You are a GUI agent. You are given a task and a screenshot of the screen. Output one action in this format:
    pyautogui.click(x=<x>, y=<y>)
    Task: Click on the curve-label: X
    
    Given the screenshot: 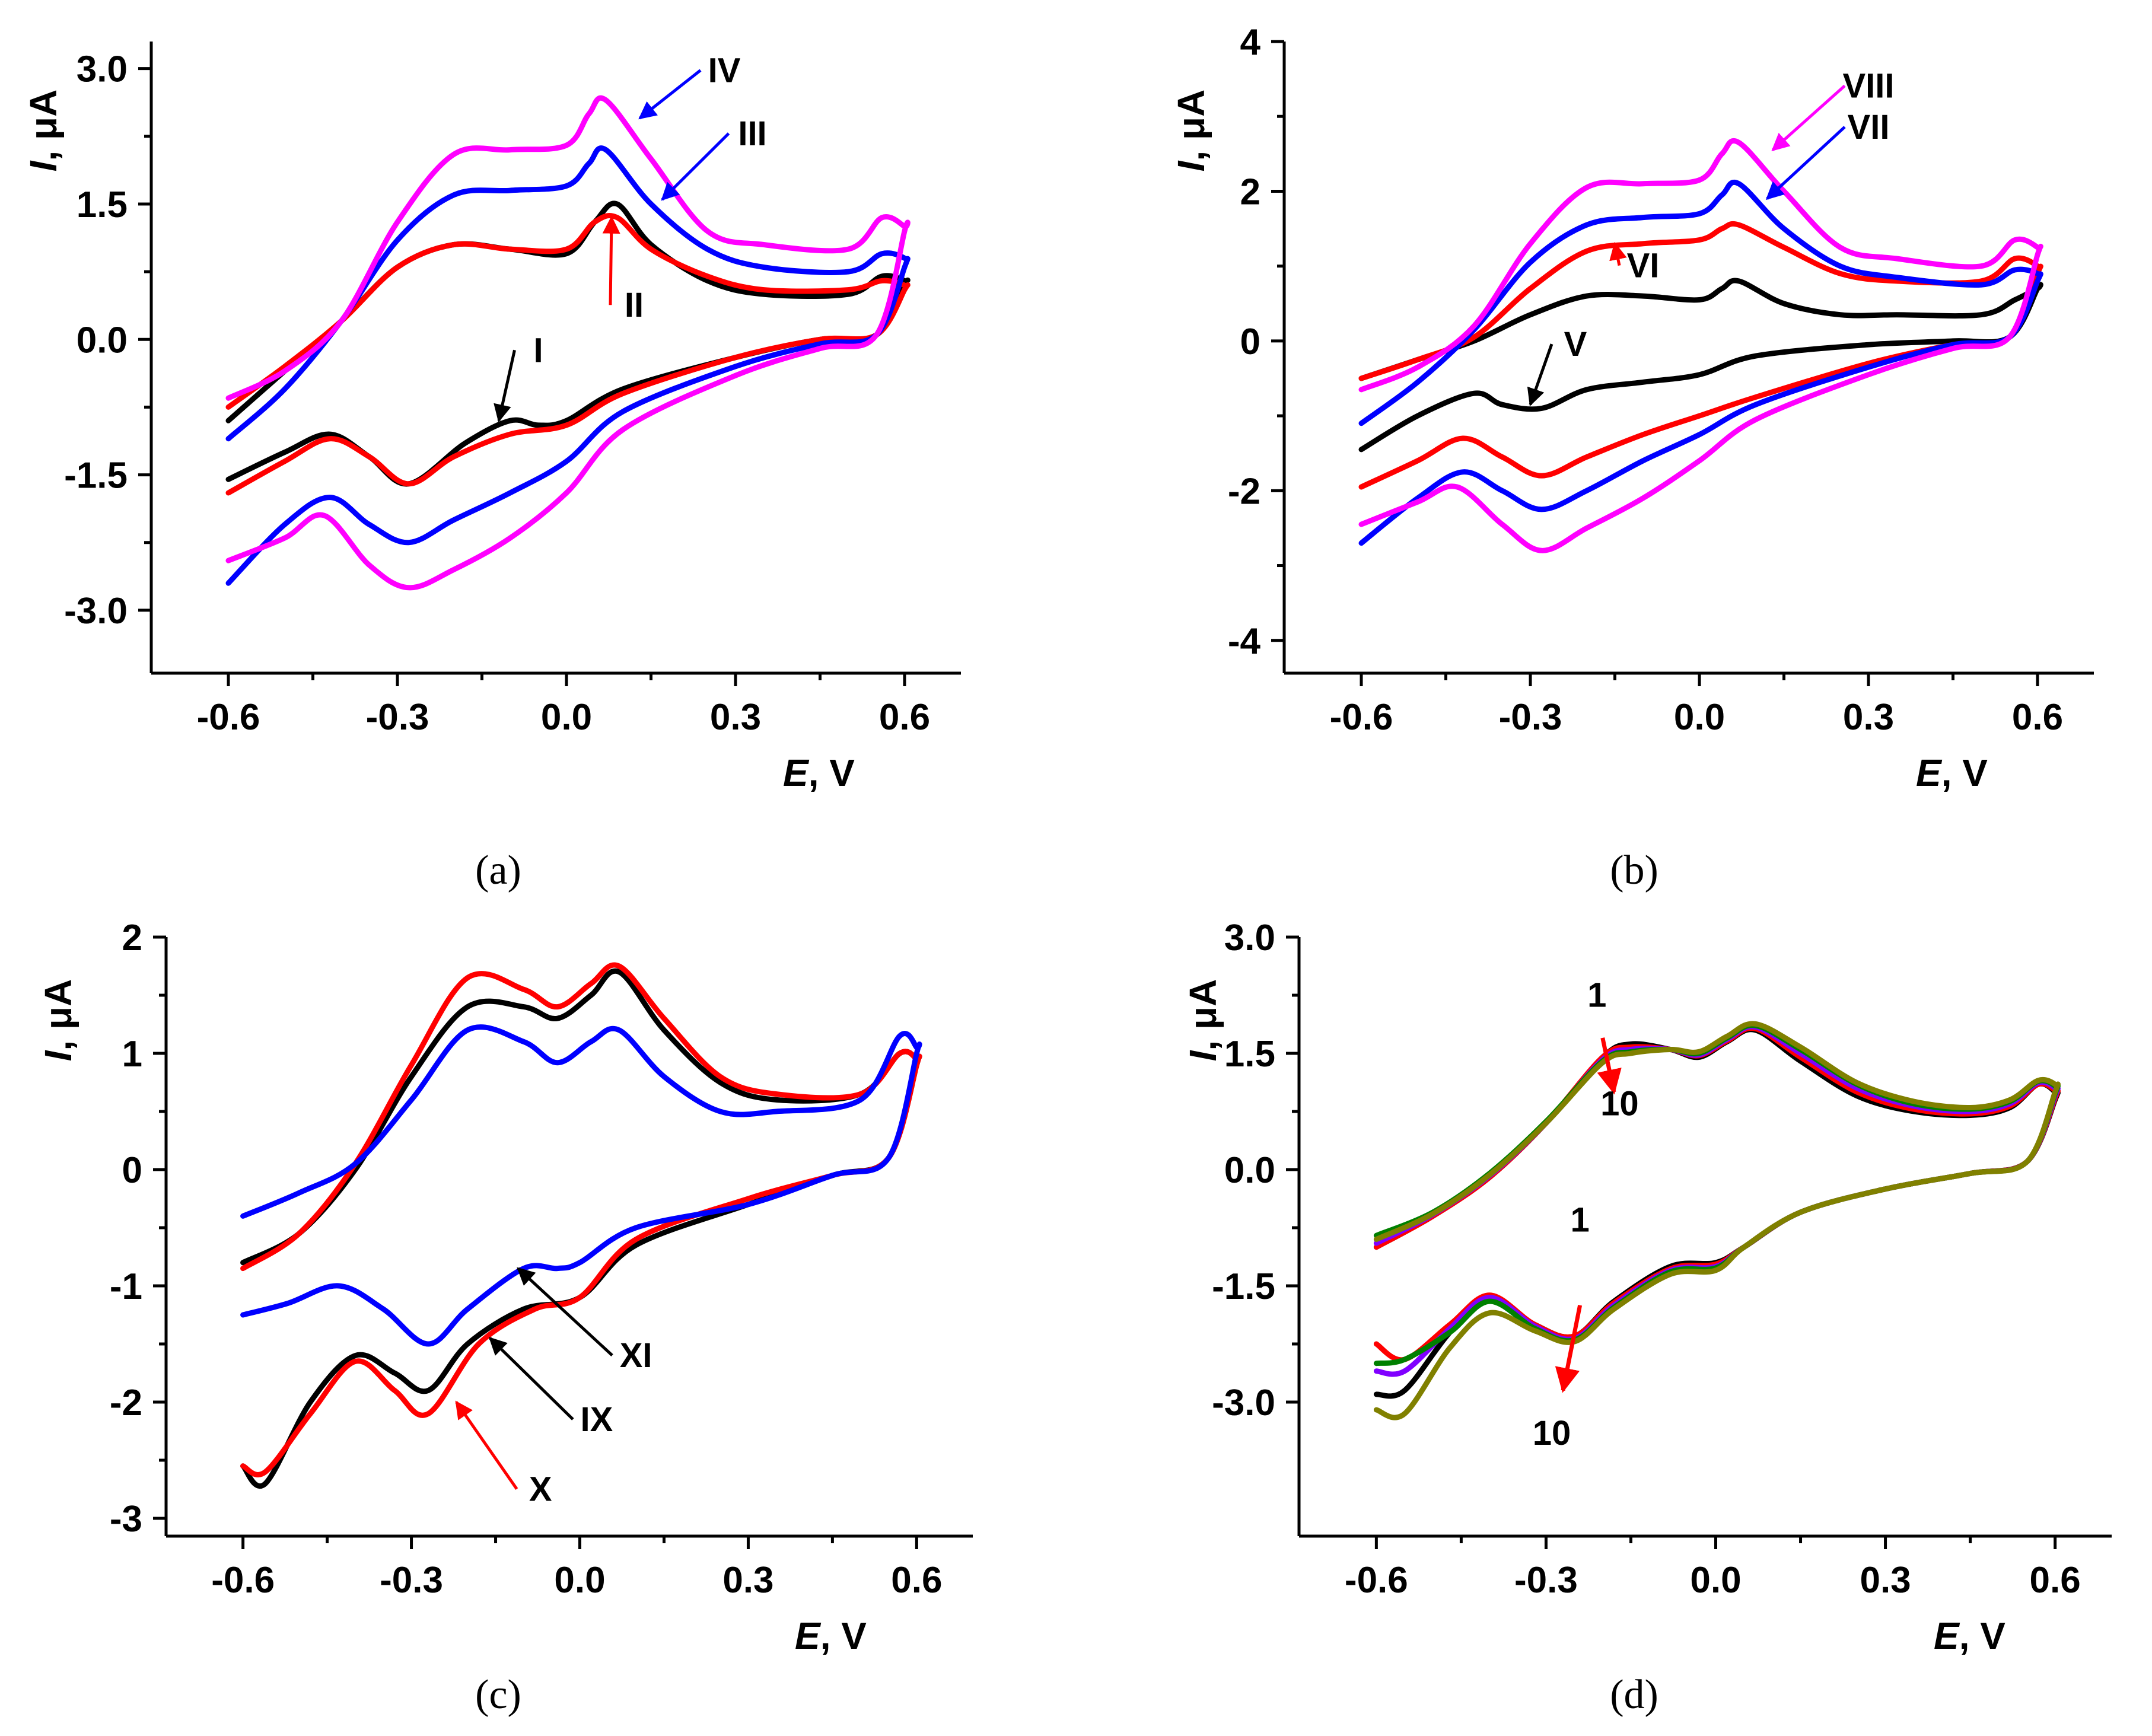 What is the action you would take?
    pyautogui.click(x=540, y=1489)
    